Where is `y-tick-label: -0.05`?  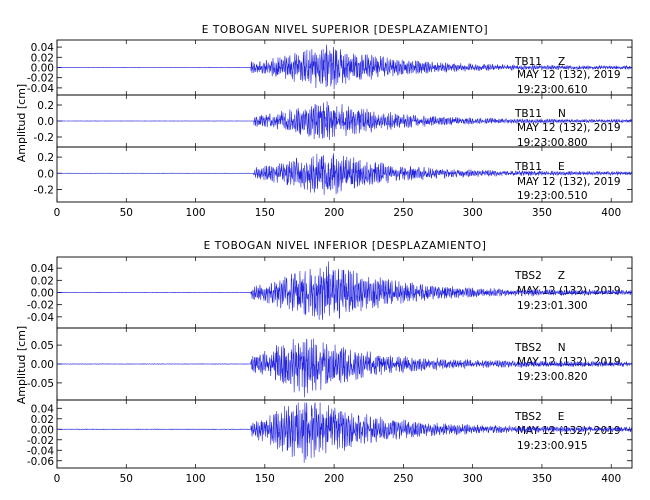 y-tick-label: -0.05 is located at coordinates (40, 384).